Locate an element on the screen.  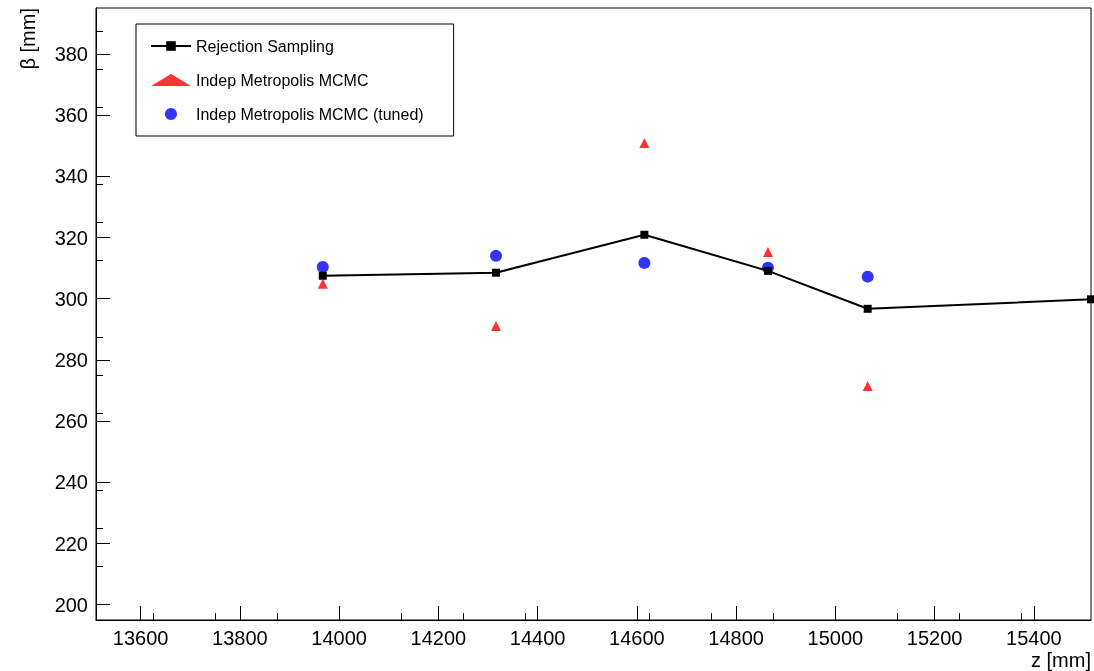
y-tick-label: 300 is located at coordinates (71, 298).